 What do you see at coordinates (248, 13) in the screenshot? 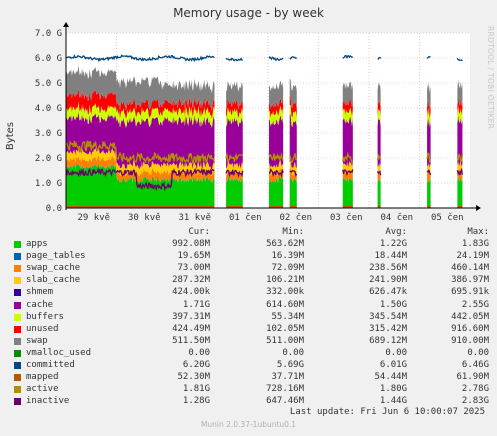
I see `chart-title: Memory usage - by week` at bounding box center [248, 13].